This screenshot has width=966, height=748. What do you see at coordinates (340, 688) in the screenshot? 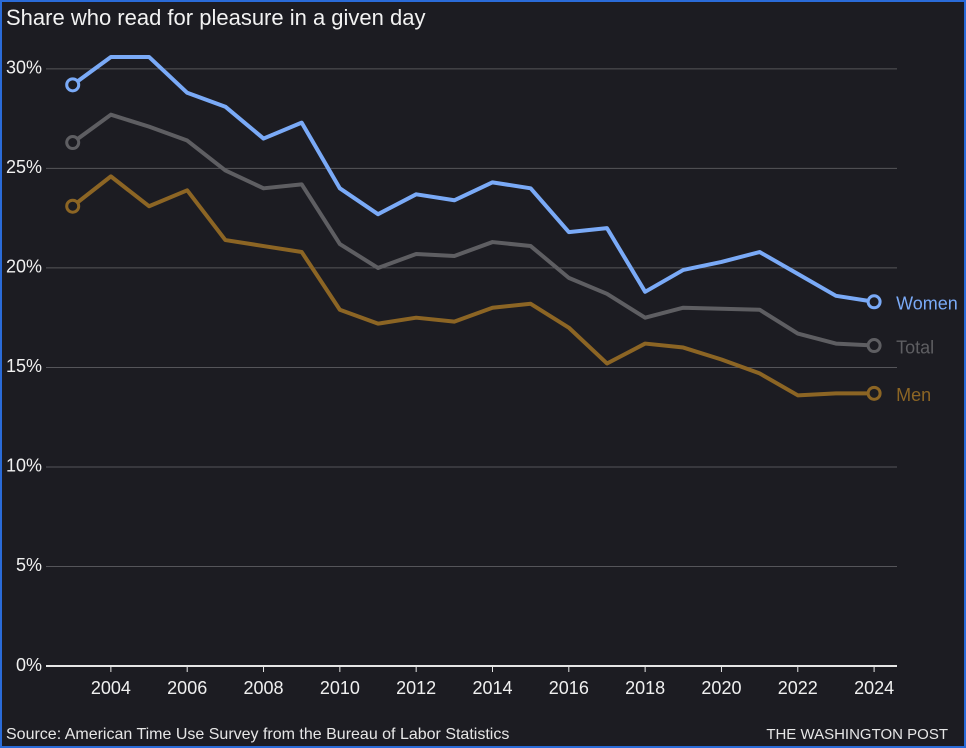
I see `x-tick-label: 2010` at bounding box center [340, 688].